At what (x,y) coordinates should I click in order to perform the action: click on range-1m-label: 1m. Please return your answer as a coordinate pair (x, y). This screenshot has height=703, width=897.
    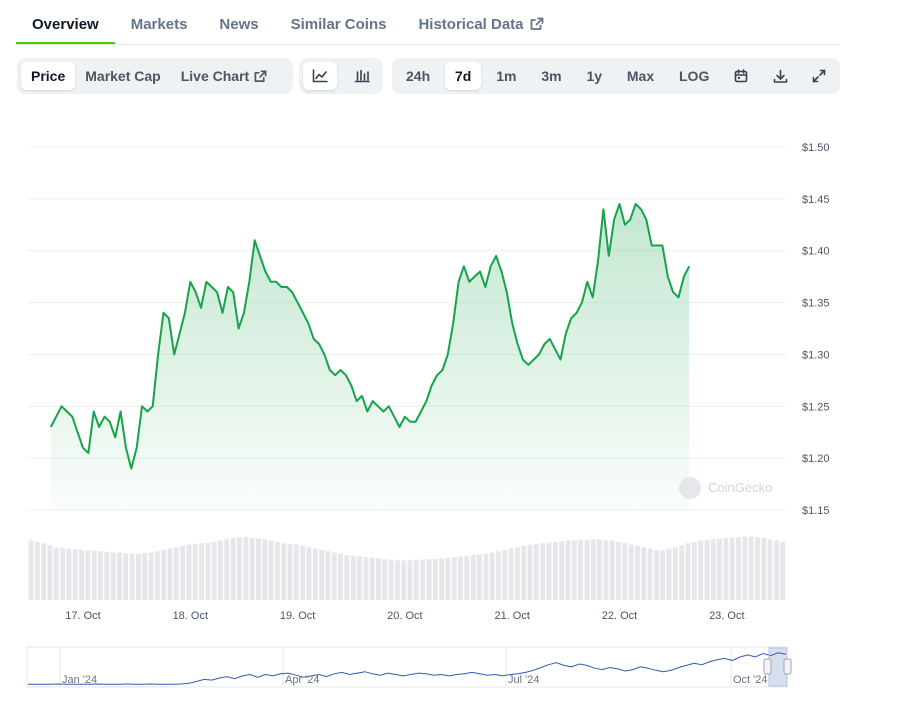
    Looking at the image, I should click on (506, 76).